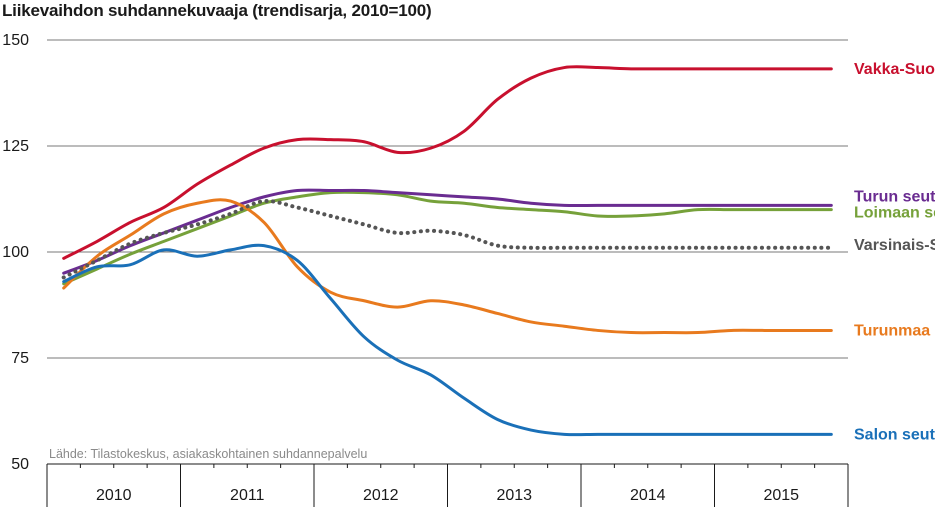 The height and width of the screenshot is (507, 935). What do you see at coordinates (114, 495) in the screenshot?
I see `x-tick-label: 2010` at bounding box center [114, 495].